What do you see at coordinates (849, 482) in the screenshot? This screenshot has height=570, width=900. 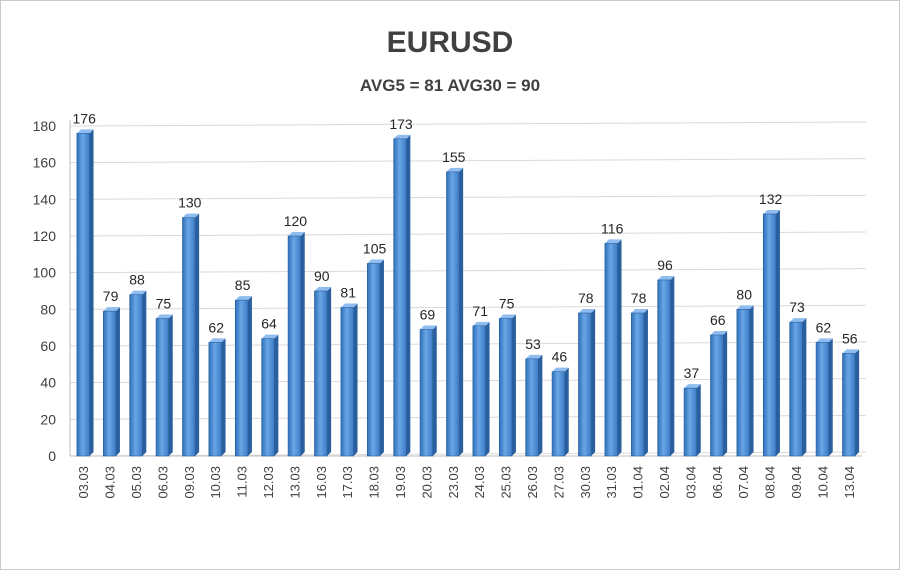 I see `x-tick-label: 13.04` at bounding box center [849, 482].